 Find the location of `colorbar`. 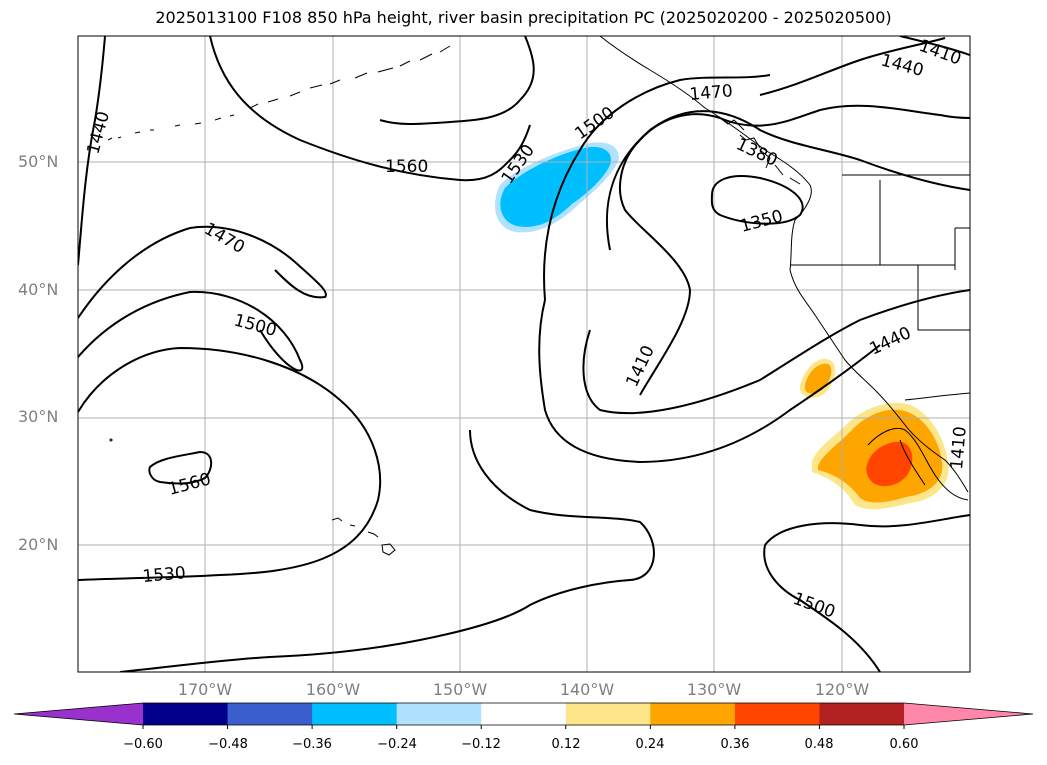

colorbar is located at coordinates (523, 715).